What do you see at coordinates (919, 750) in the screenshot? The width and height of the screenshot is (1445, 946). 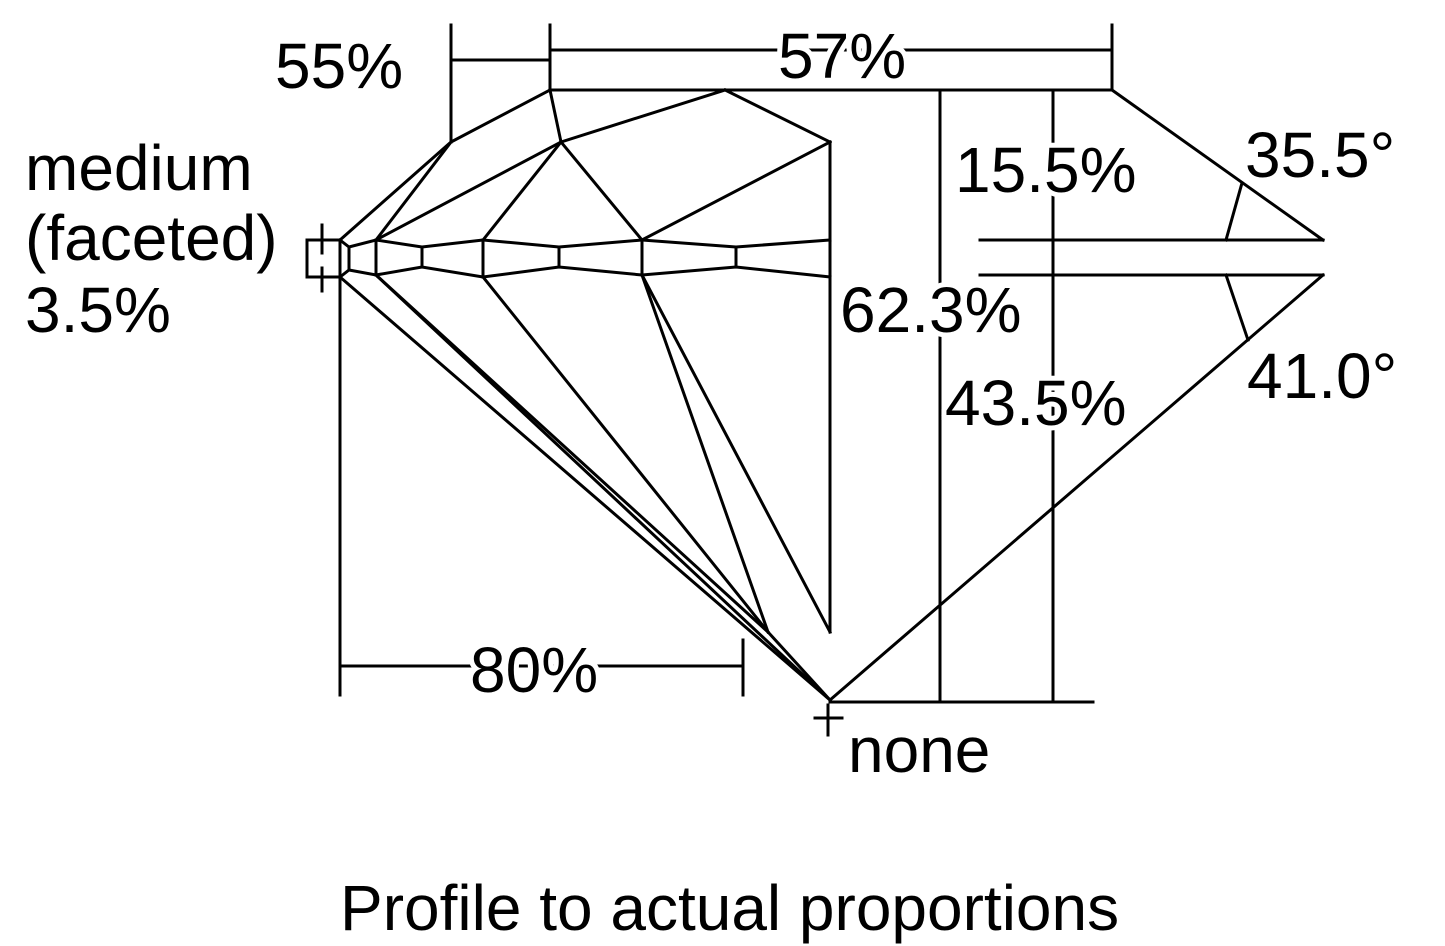 I see `culet-label: none` at bounding box center [919, 750].